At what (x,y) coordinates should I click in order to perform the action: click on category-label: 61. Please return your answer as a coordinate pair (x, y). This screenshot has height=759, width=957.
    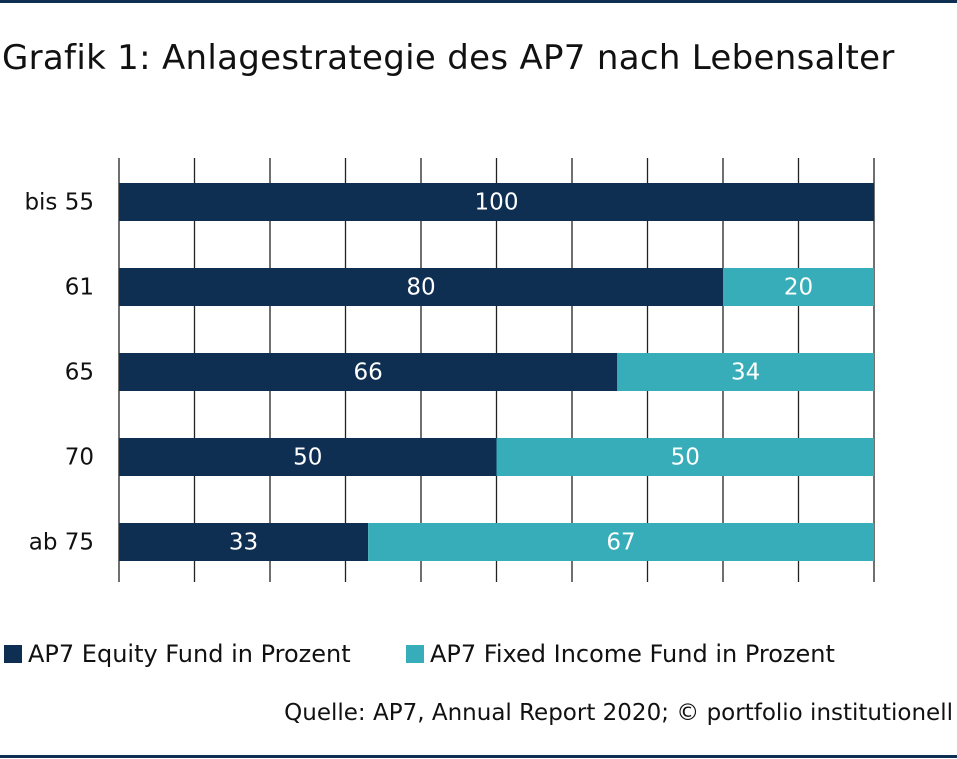
    Looking at the image, I should click on (79, 288).